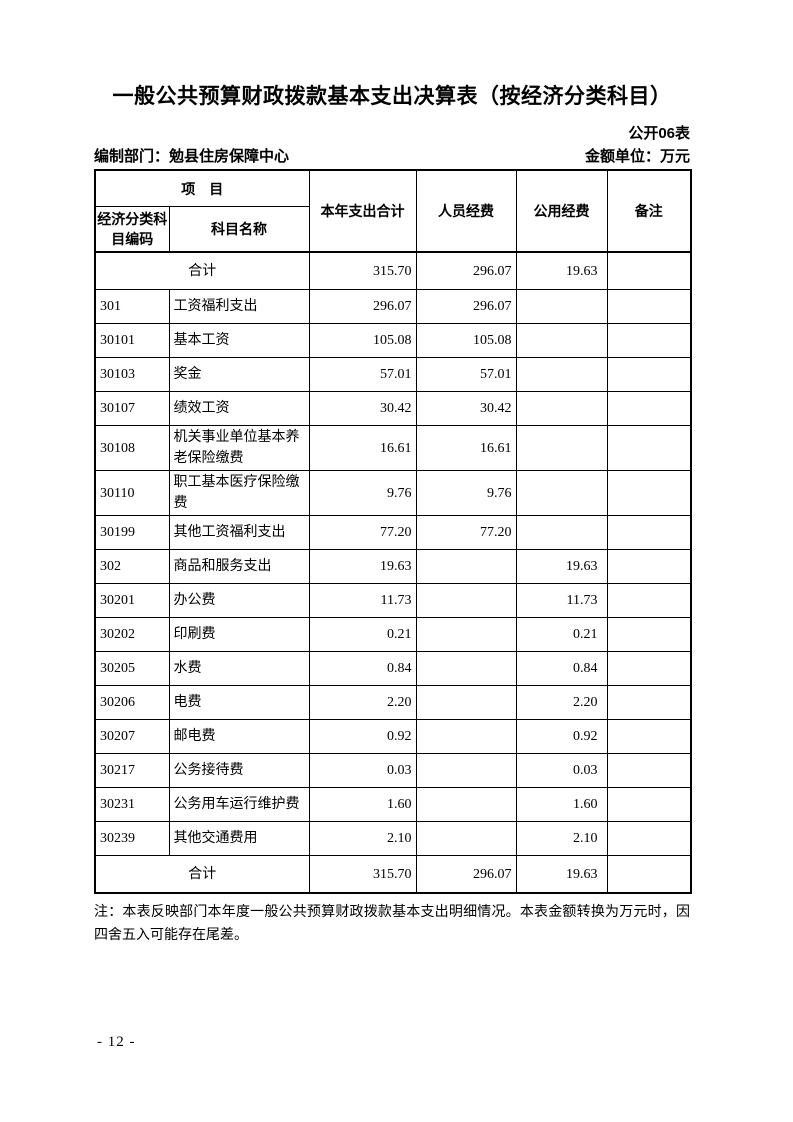 The image size is (793, 1122). I want to click on cell-total: 77.20, so click(362, 532).